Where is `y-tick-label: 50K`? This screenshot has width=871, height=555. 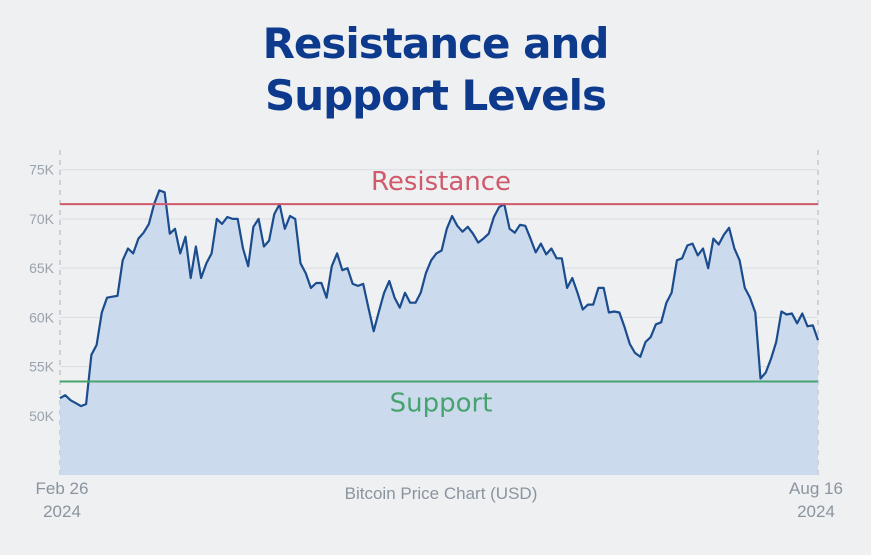 y-tick-label: 50K is located at coordinates (42, 416).